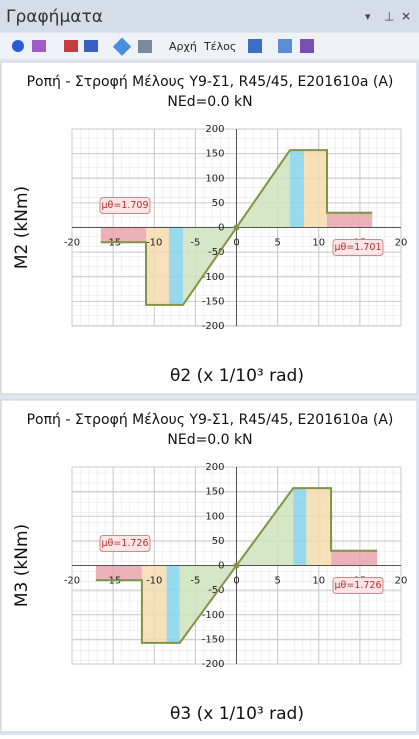 Image resolution: width=419 pixels, height=739 pixels. Describe the element at coordinates (183, 46) in the screenshot. I see `toolbar-button: Αρχή` at that location.